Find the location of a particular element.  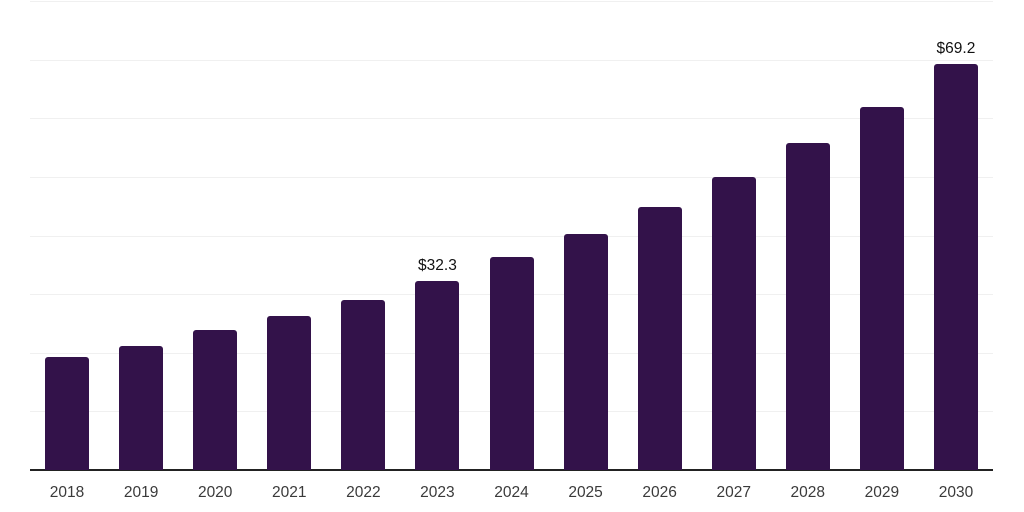

x-axis-label-2029: 2029 is located at coordinates (882, 492).